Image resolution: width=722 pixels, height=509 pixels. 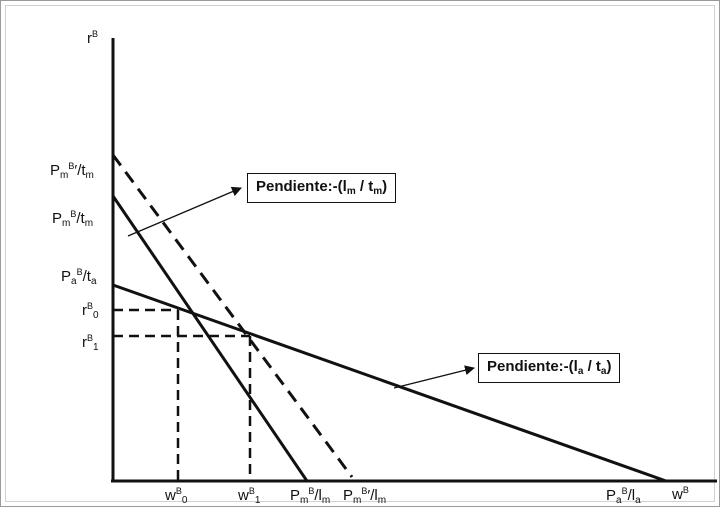 What do you see at coordinates (249, 496) in the screenshot?
I see `x-label-wb1: wB1` at bounding box center [249, 496].